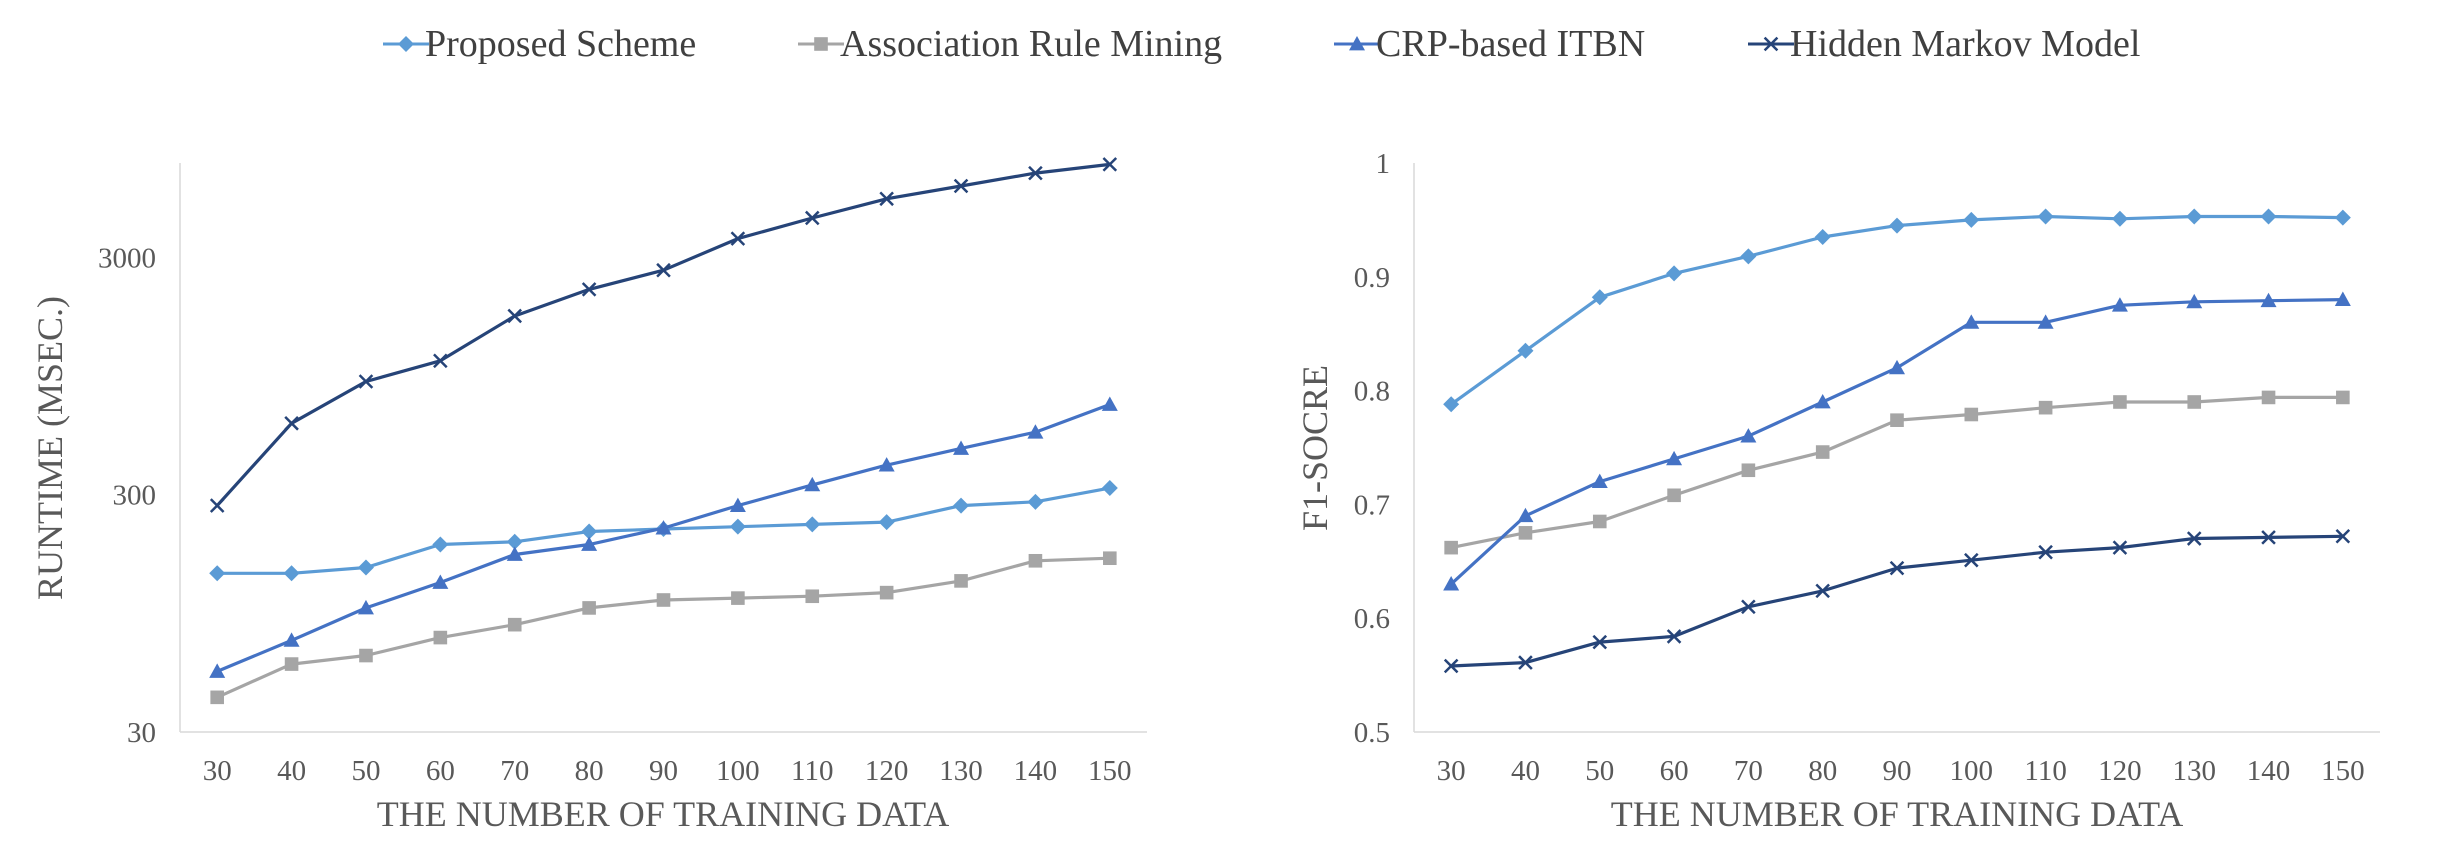 Image resolution: width=2442 pixels, height=862 pixels. What do you see at coordinates (1674, 771) in the screenshot?
I see `f1-x-tick-label: 60` at bounding box center [1674, 771].